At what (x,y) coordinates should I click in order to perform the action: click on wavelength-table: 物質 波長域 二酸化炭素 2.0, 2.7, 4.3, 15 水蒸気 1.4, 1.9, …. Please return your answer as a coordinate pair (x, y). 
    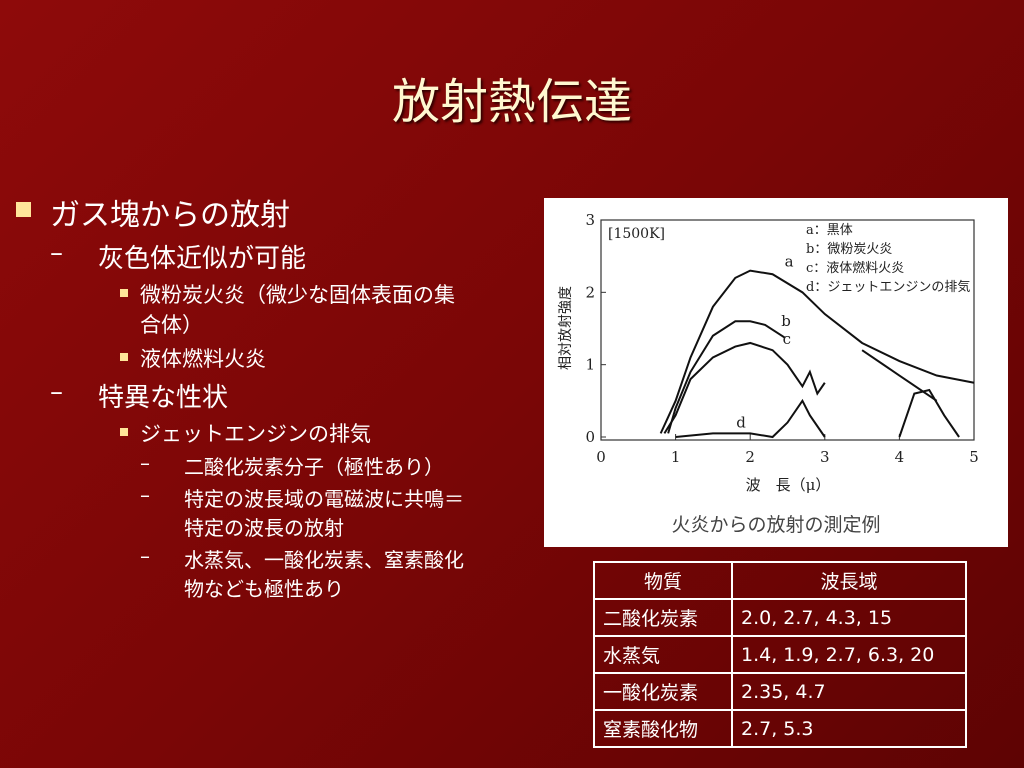
    Looking at the image, I should click on (780, 654).